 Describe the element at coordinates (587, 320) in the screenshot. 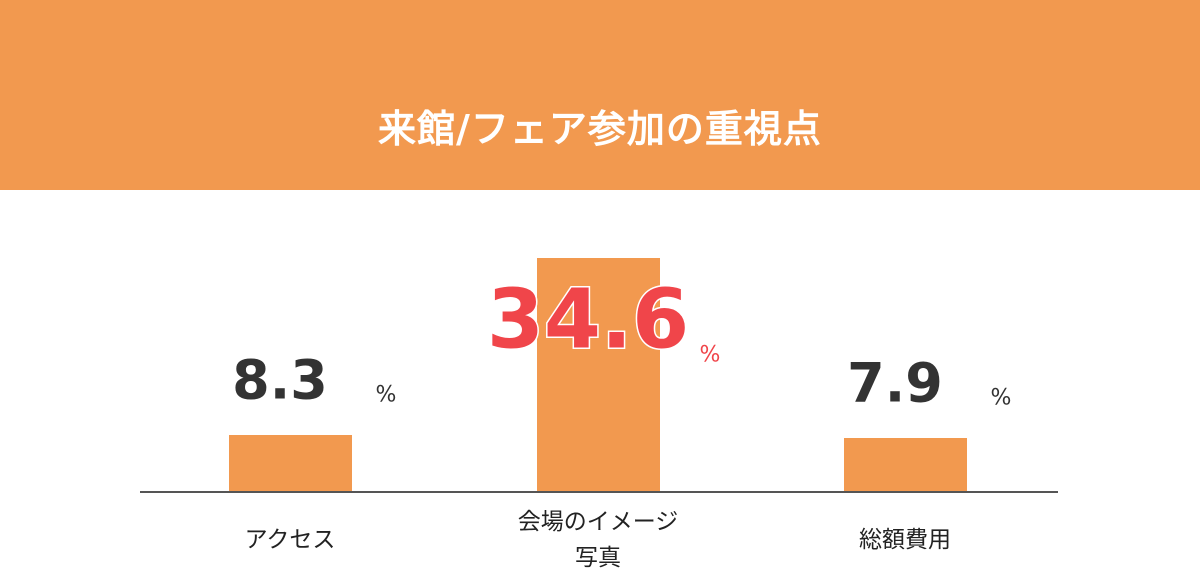

I see `value-label: 34.6` at that location.